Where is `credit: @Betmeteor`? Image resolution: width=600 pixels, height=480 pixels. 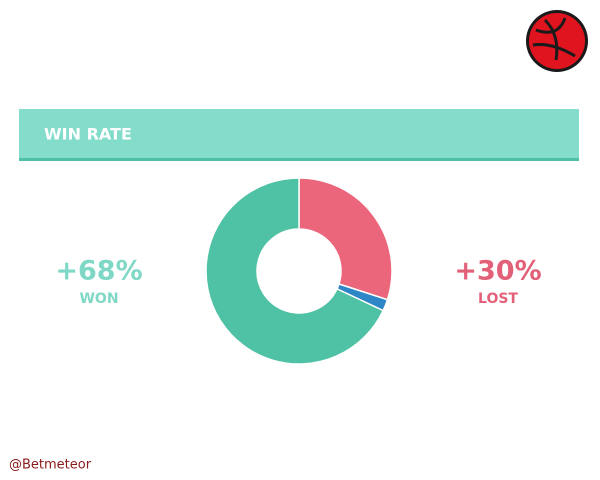
credit: @Betmeteor is located at coordinates (50, 465).